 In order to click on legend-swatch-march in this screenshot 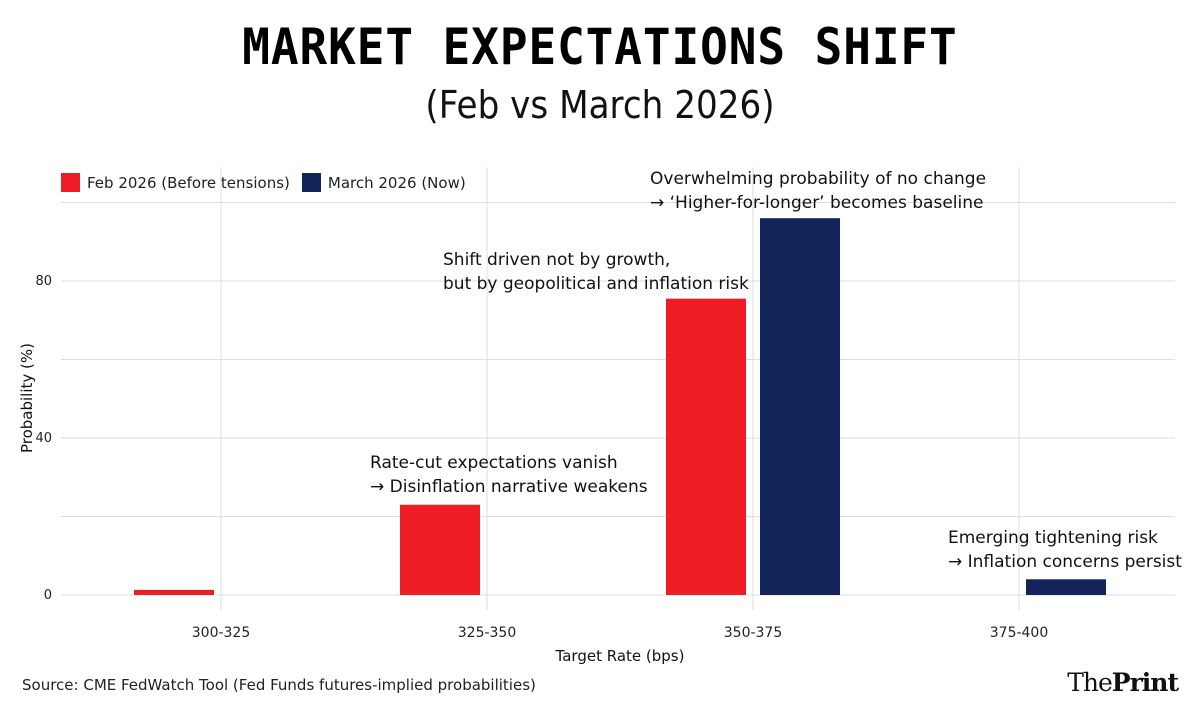, I will do `click(311, 182)`.